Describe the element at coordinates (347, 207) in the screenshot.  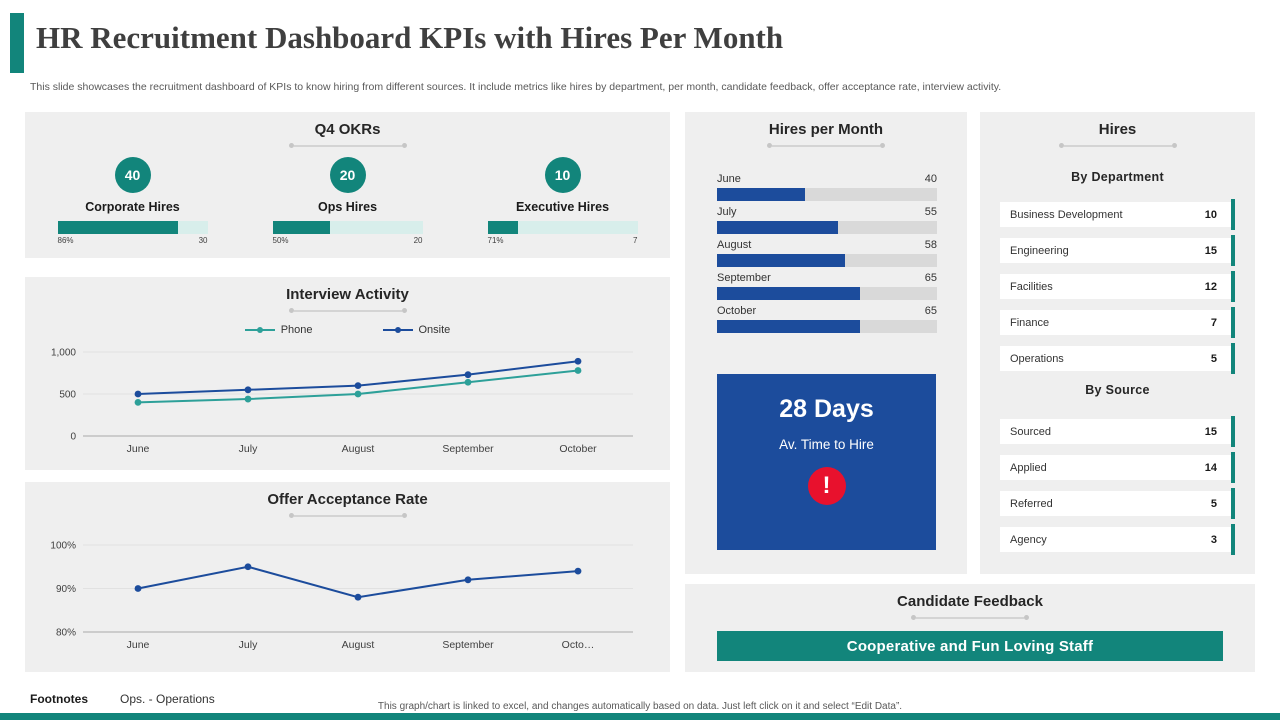
I see `okr-label: Ops Hires` at that location.